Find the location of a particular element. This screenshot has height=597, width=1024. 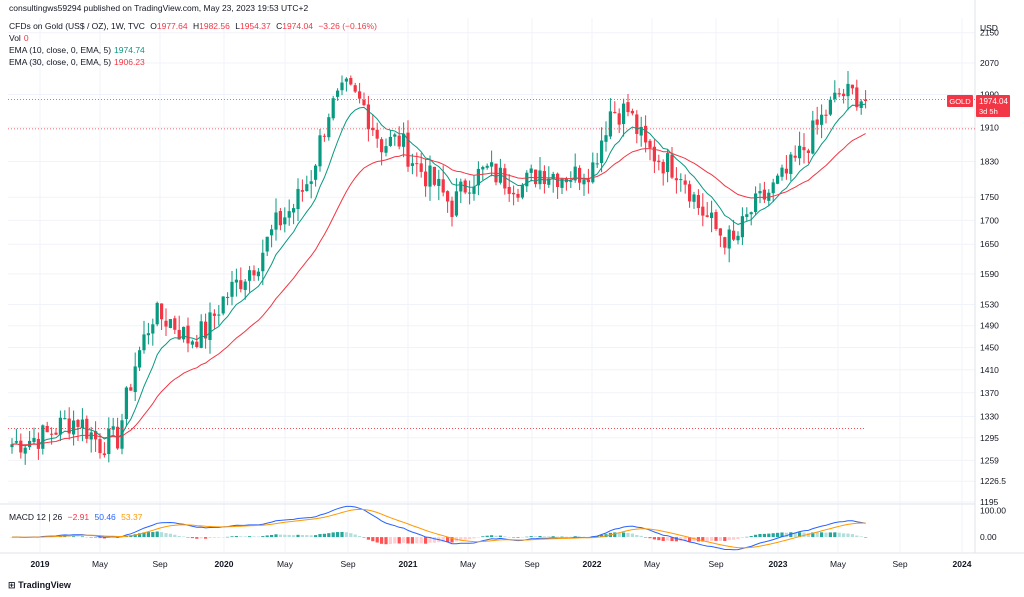

macd-label: MACD 12 | 26 is located at coordinates (36, 517).